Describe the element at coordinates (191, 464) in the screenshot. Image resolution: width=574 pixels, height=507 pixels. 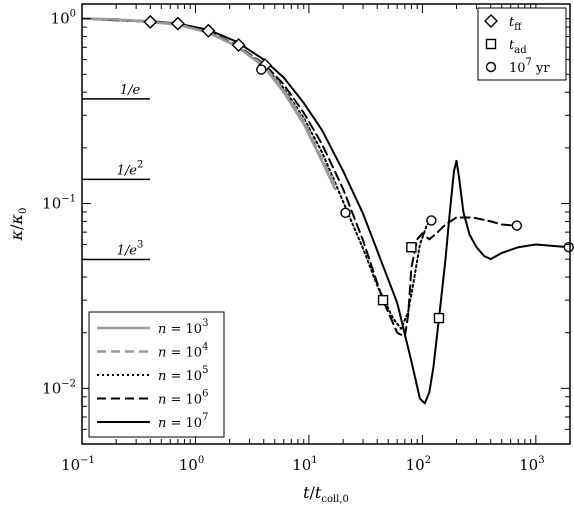
I see `x-tick-label: 10⁰` at that location.